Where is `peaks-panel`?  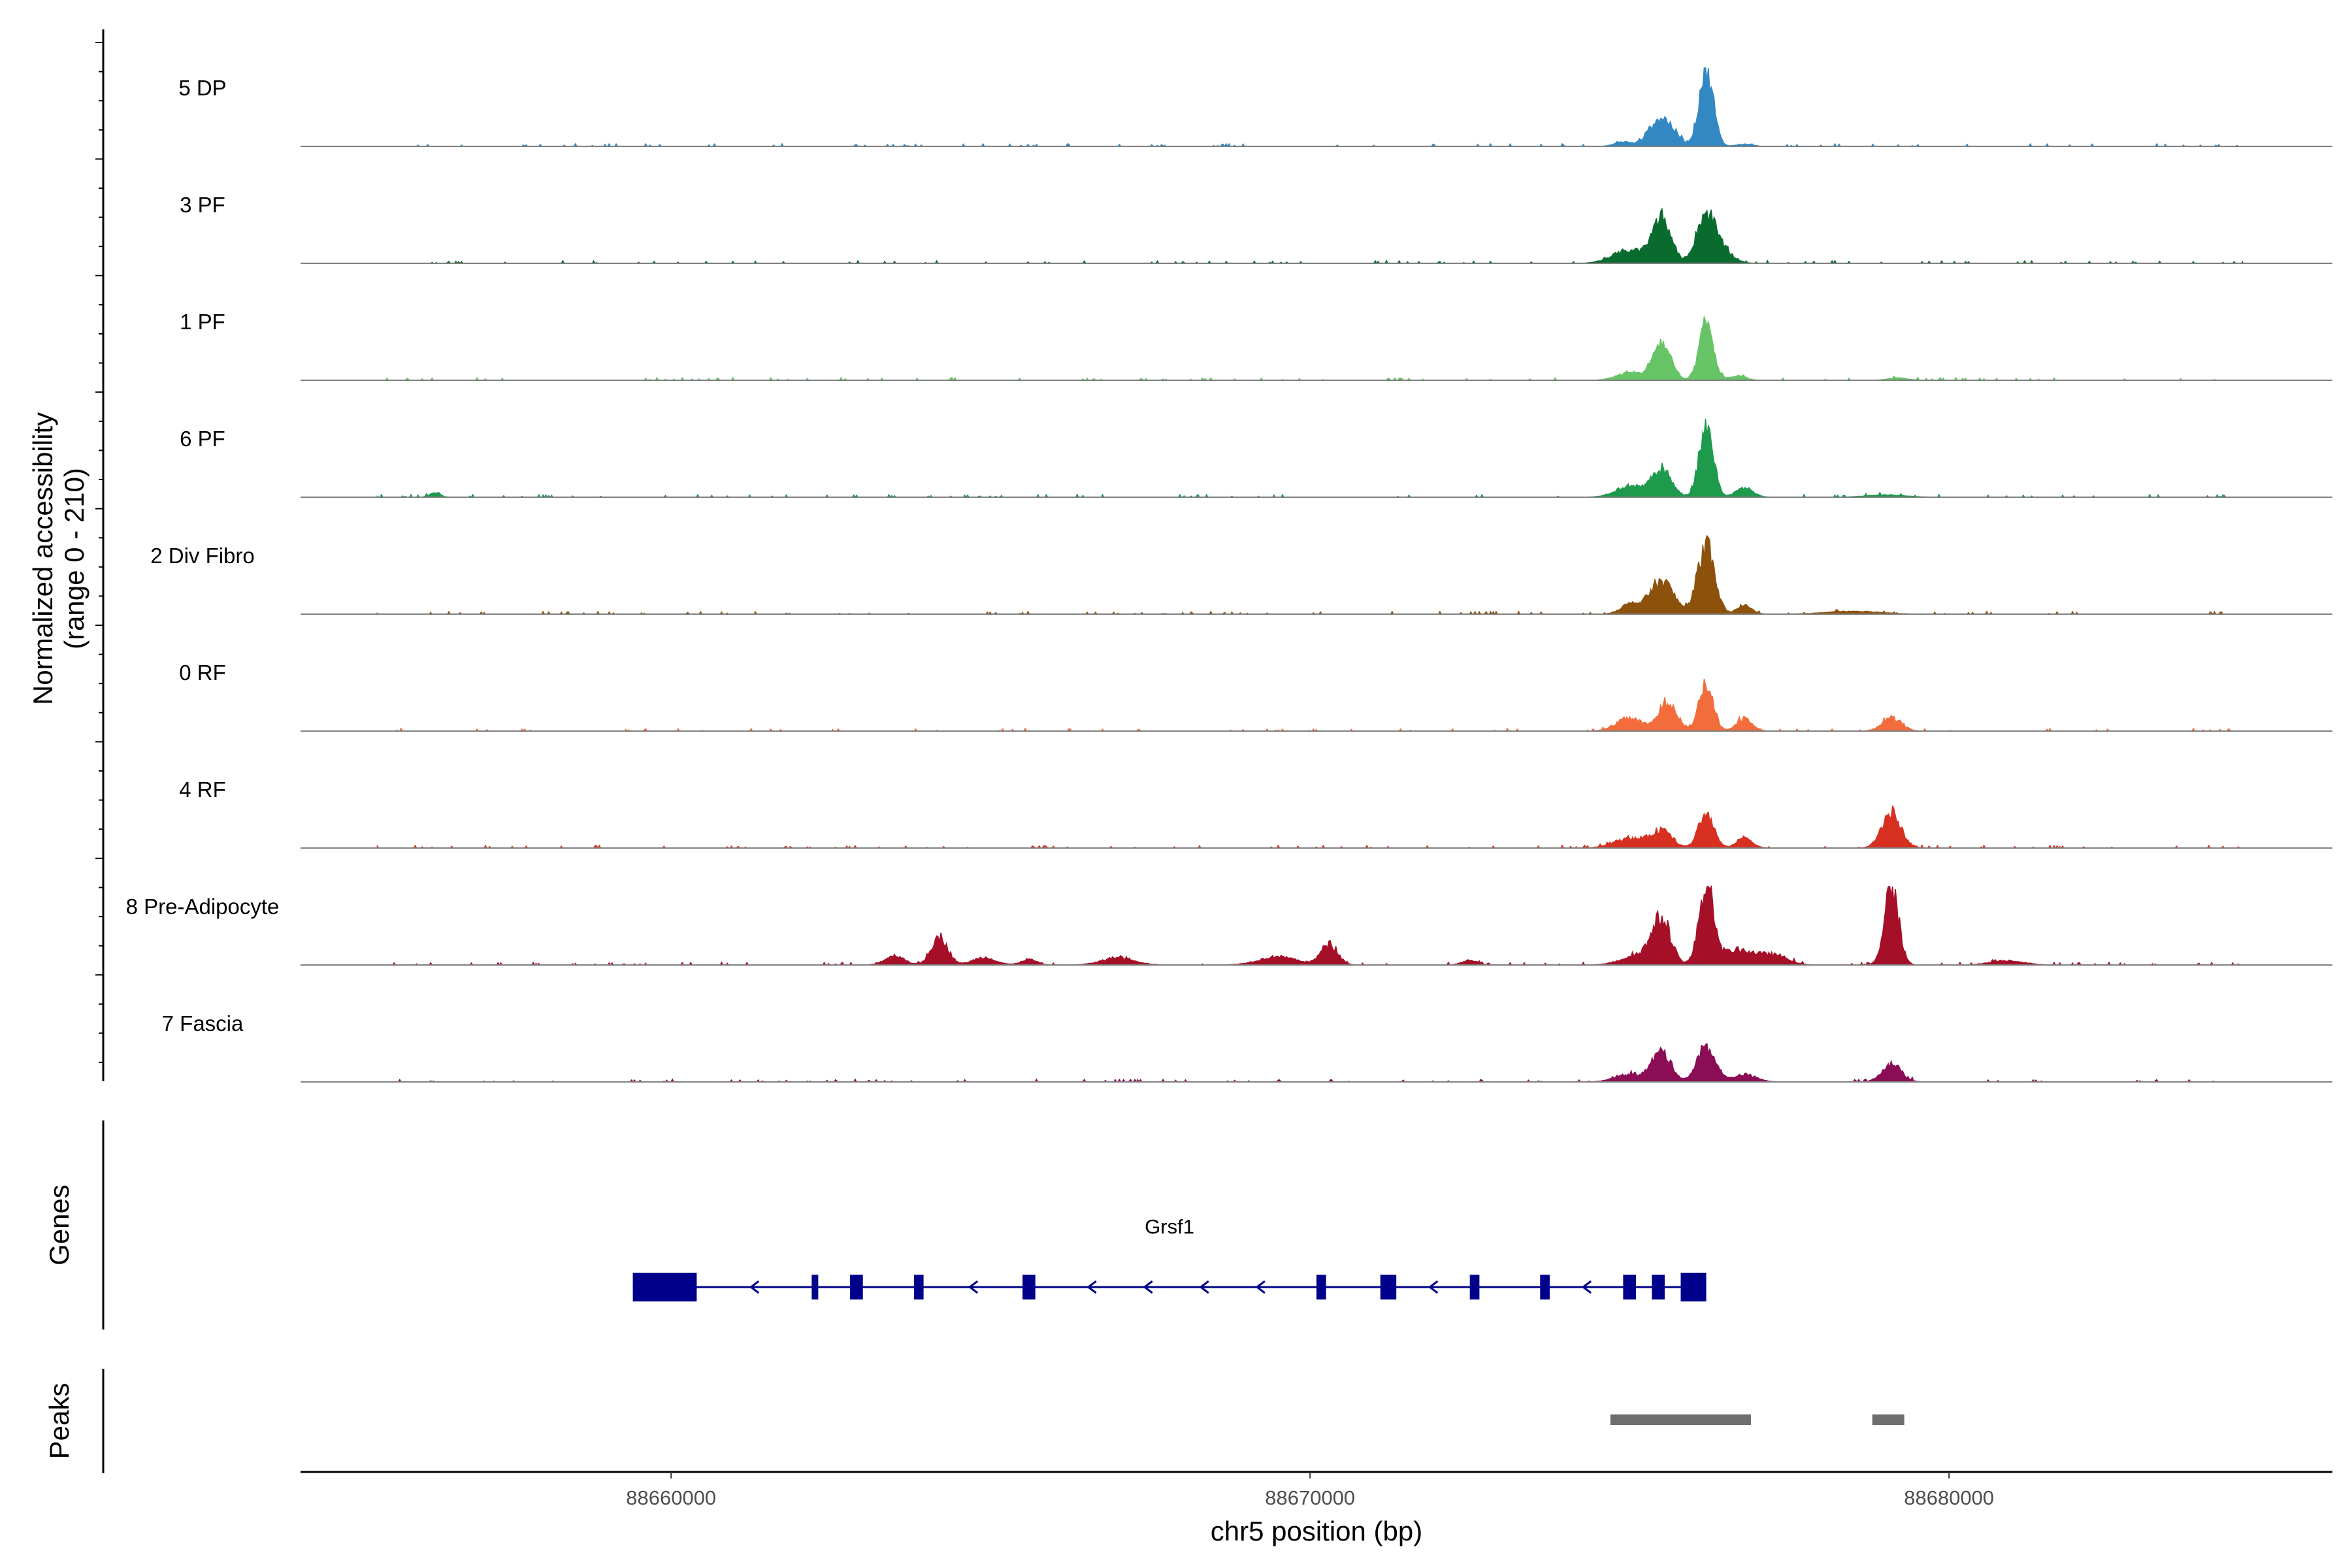 peaks-panel is located at coordinates (1757, 1419).